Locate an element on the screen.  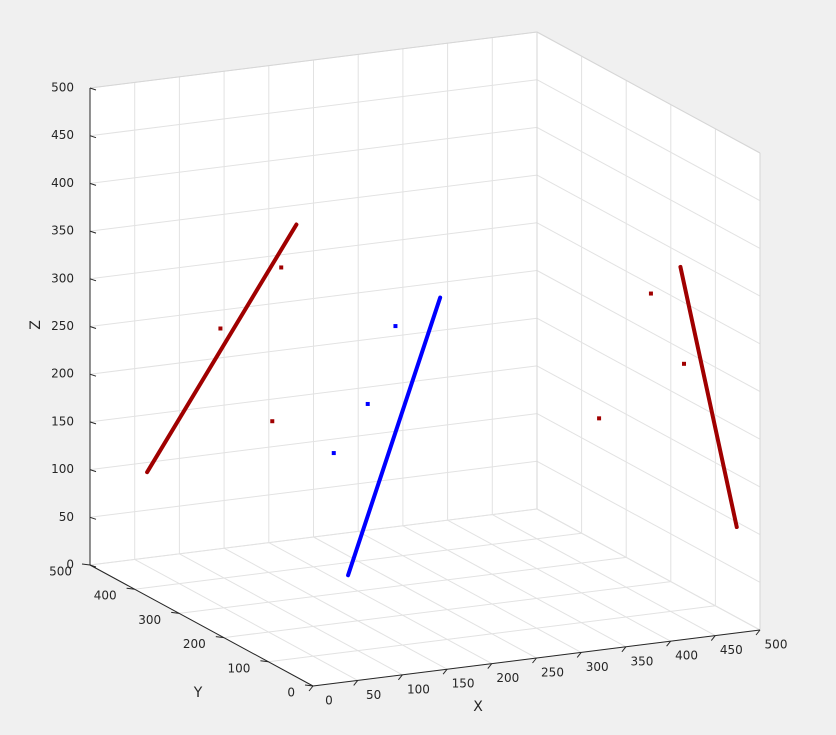
y-tick-label: 400 is located at coordinates (105, 596).